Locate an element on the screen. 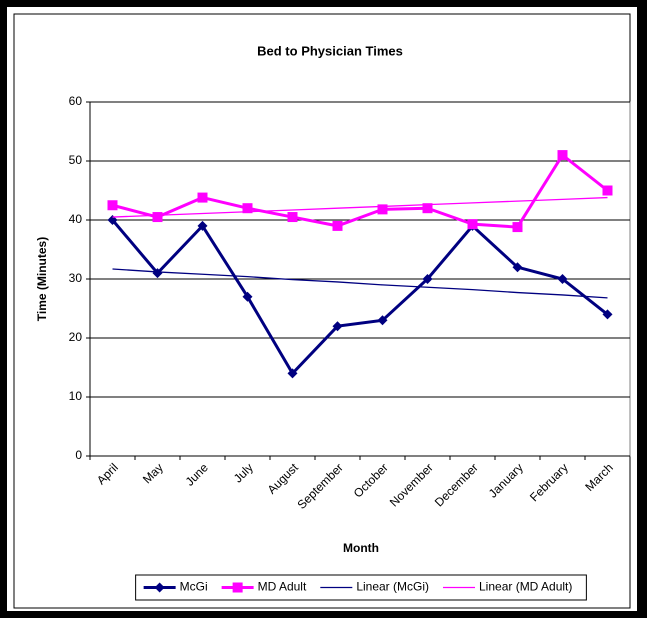 Image resolution: width=647 pixels, height=618 pixels. y-tick-label: 0 is located at coordinates (78, 455).